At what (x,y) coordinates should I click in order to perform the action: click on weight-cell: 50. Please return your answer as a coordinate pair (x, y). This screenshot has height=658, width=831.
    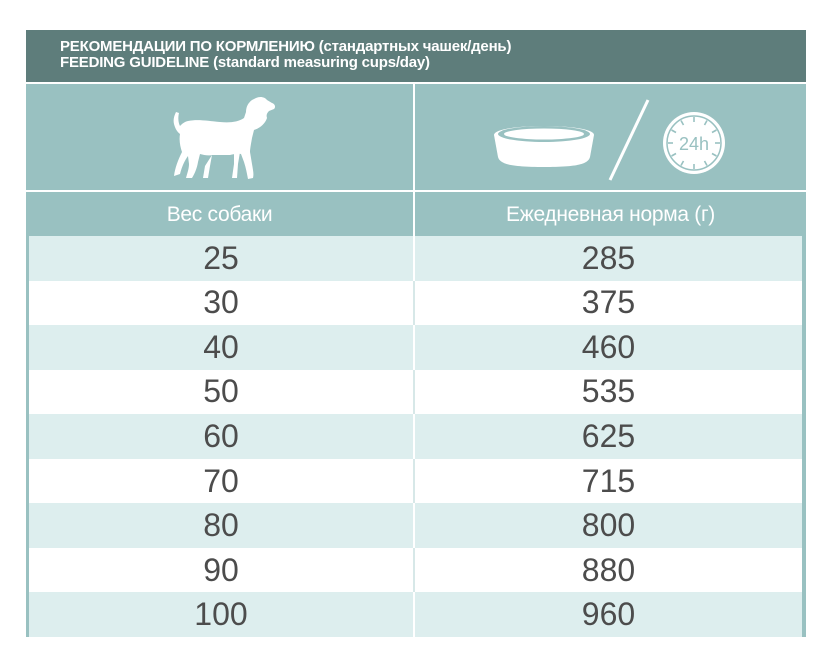
    Looking at the image, I should click on (221, 391).